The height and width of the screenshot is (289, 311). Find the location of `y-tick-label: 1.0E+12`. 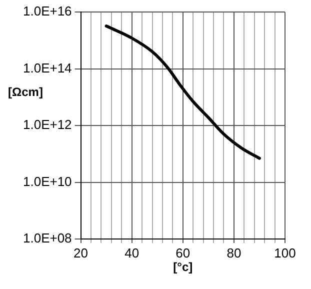

y-tick-label: 1.0E+12 is located at coordinates (47, 124).